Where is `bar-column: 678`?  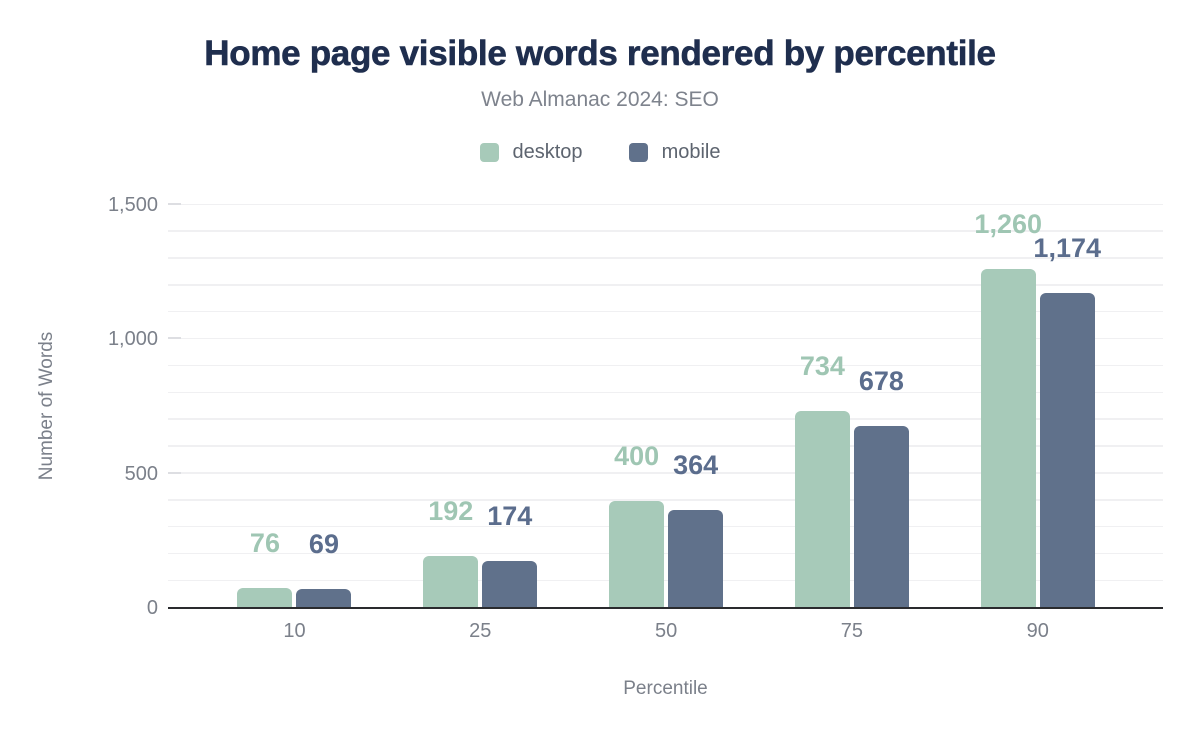
bar-column: 678 is located at coordinates (881, 406).